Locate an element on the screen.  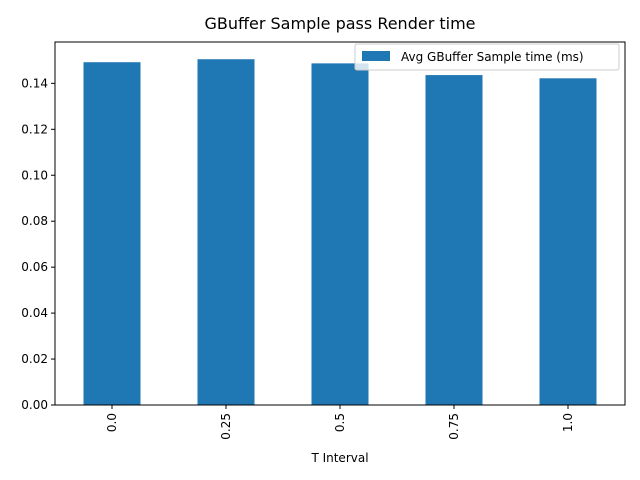
y-tick-label: 0.02 is located at coordinates (34, 359).